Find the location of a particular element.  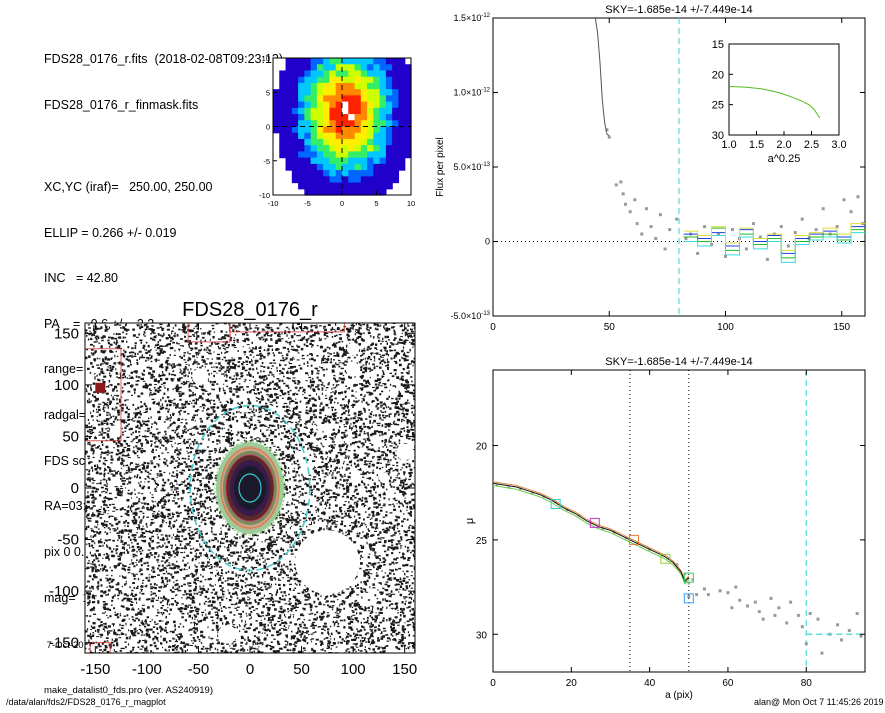

heatmap-xtick-label: -5 is located at coordinates (307, 203).